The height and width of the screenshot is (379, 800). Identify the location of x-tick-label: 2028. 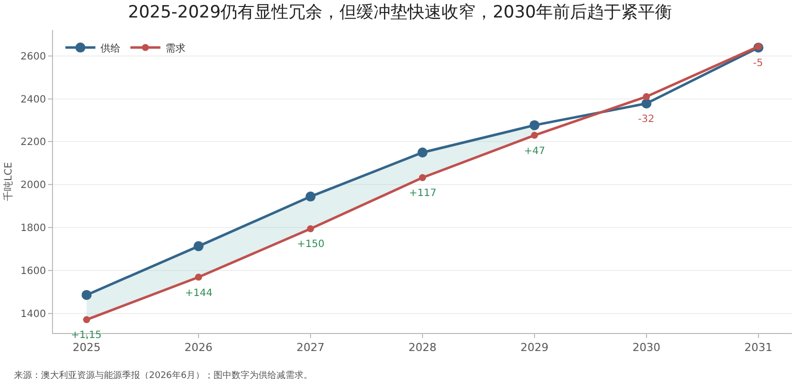
(422, 347).